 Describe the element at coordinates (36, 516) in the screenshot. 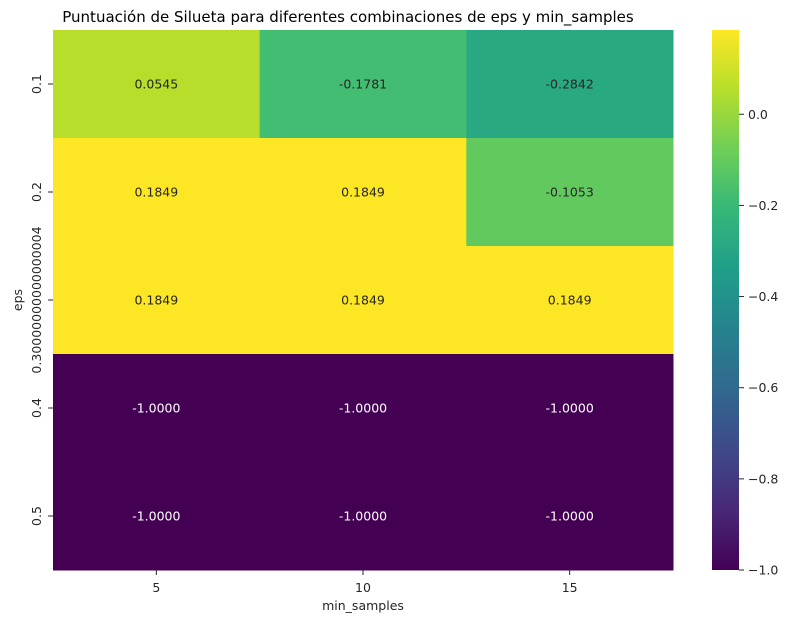

I see `y-tick-label: 0.5` at that location.